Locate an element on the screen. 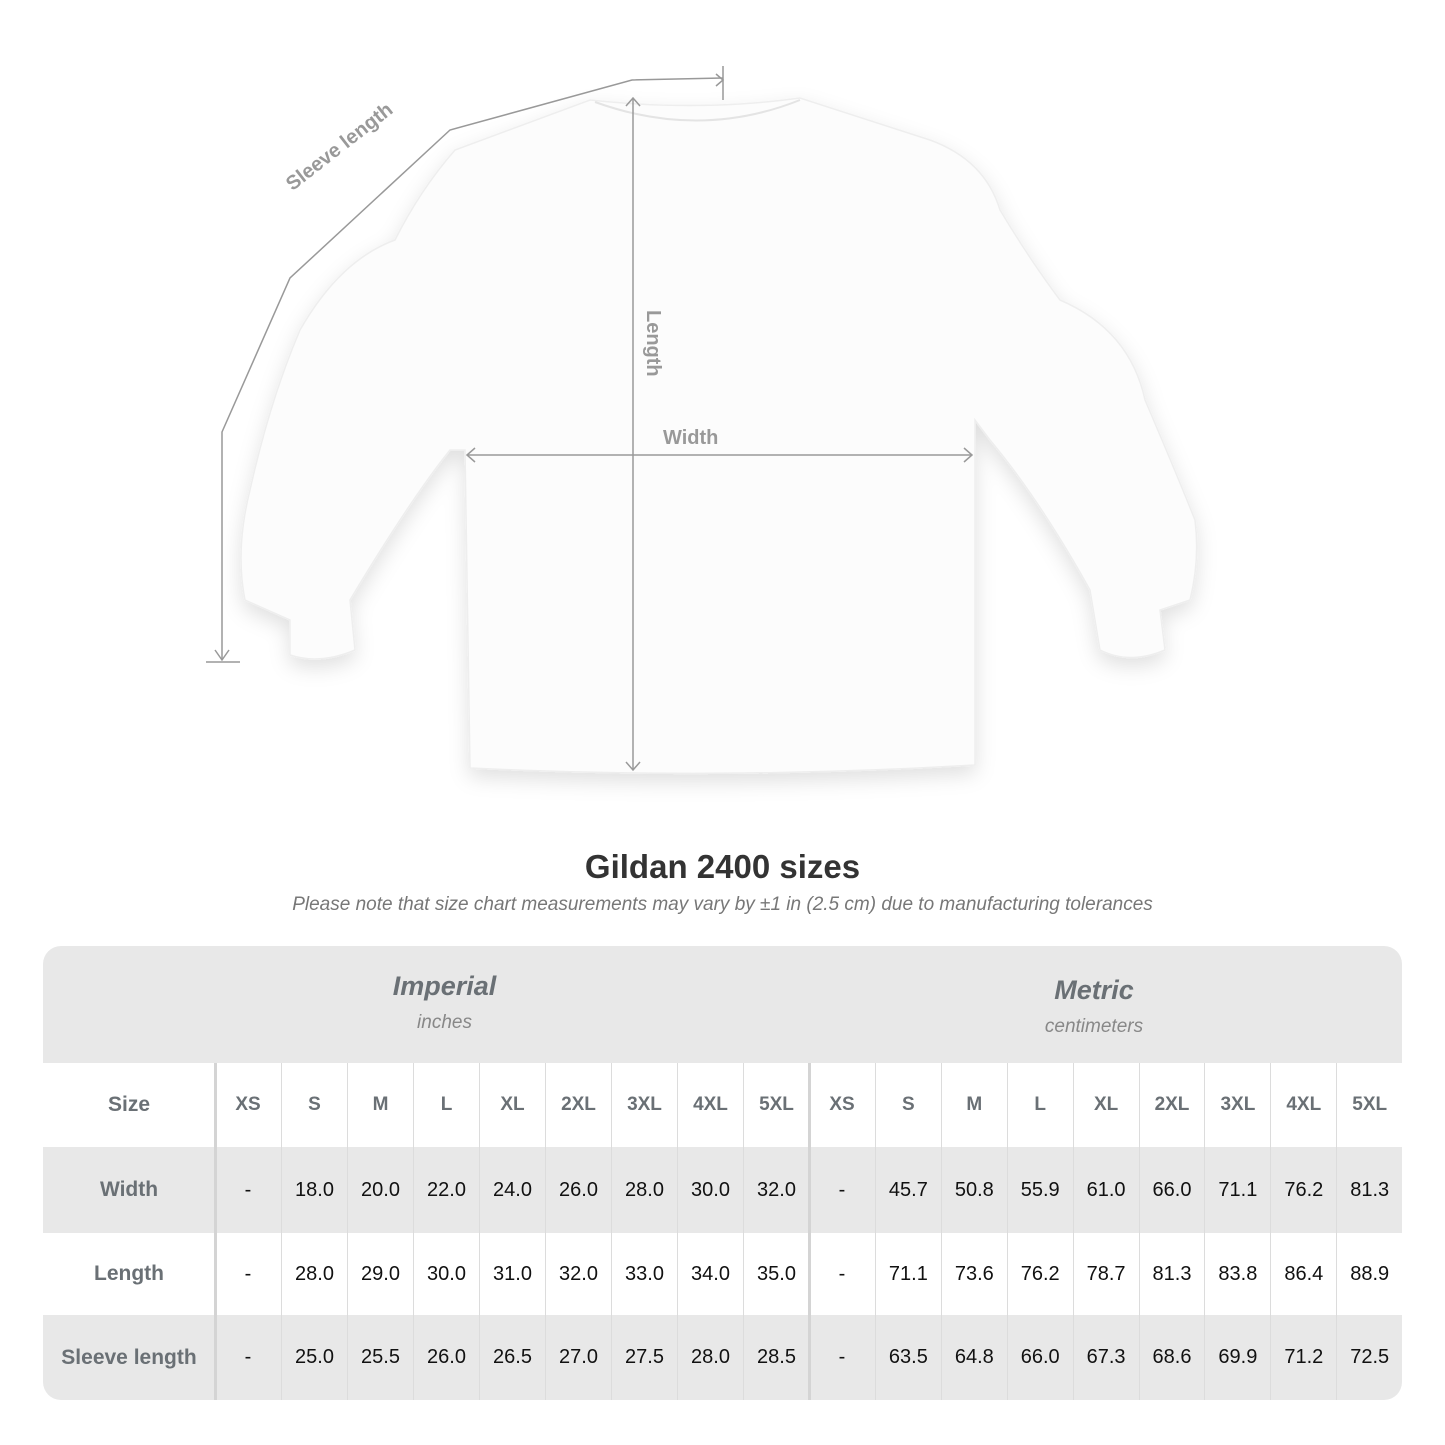 This screenshot has width=1445, height=1445. row-label: Sleeve length is located at coordinates (129, 1357).